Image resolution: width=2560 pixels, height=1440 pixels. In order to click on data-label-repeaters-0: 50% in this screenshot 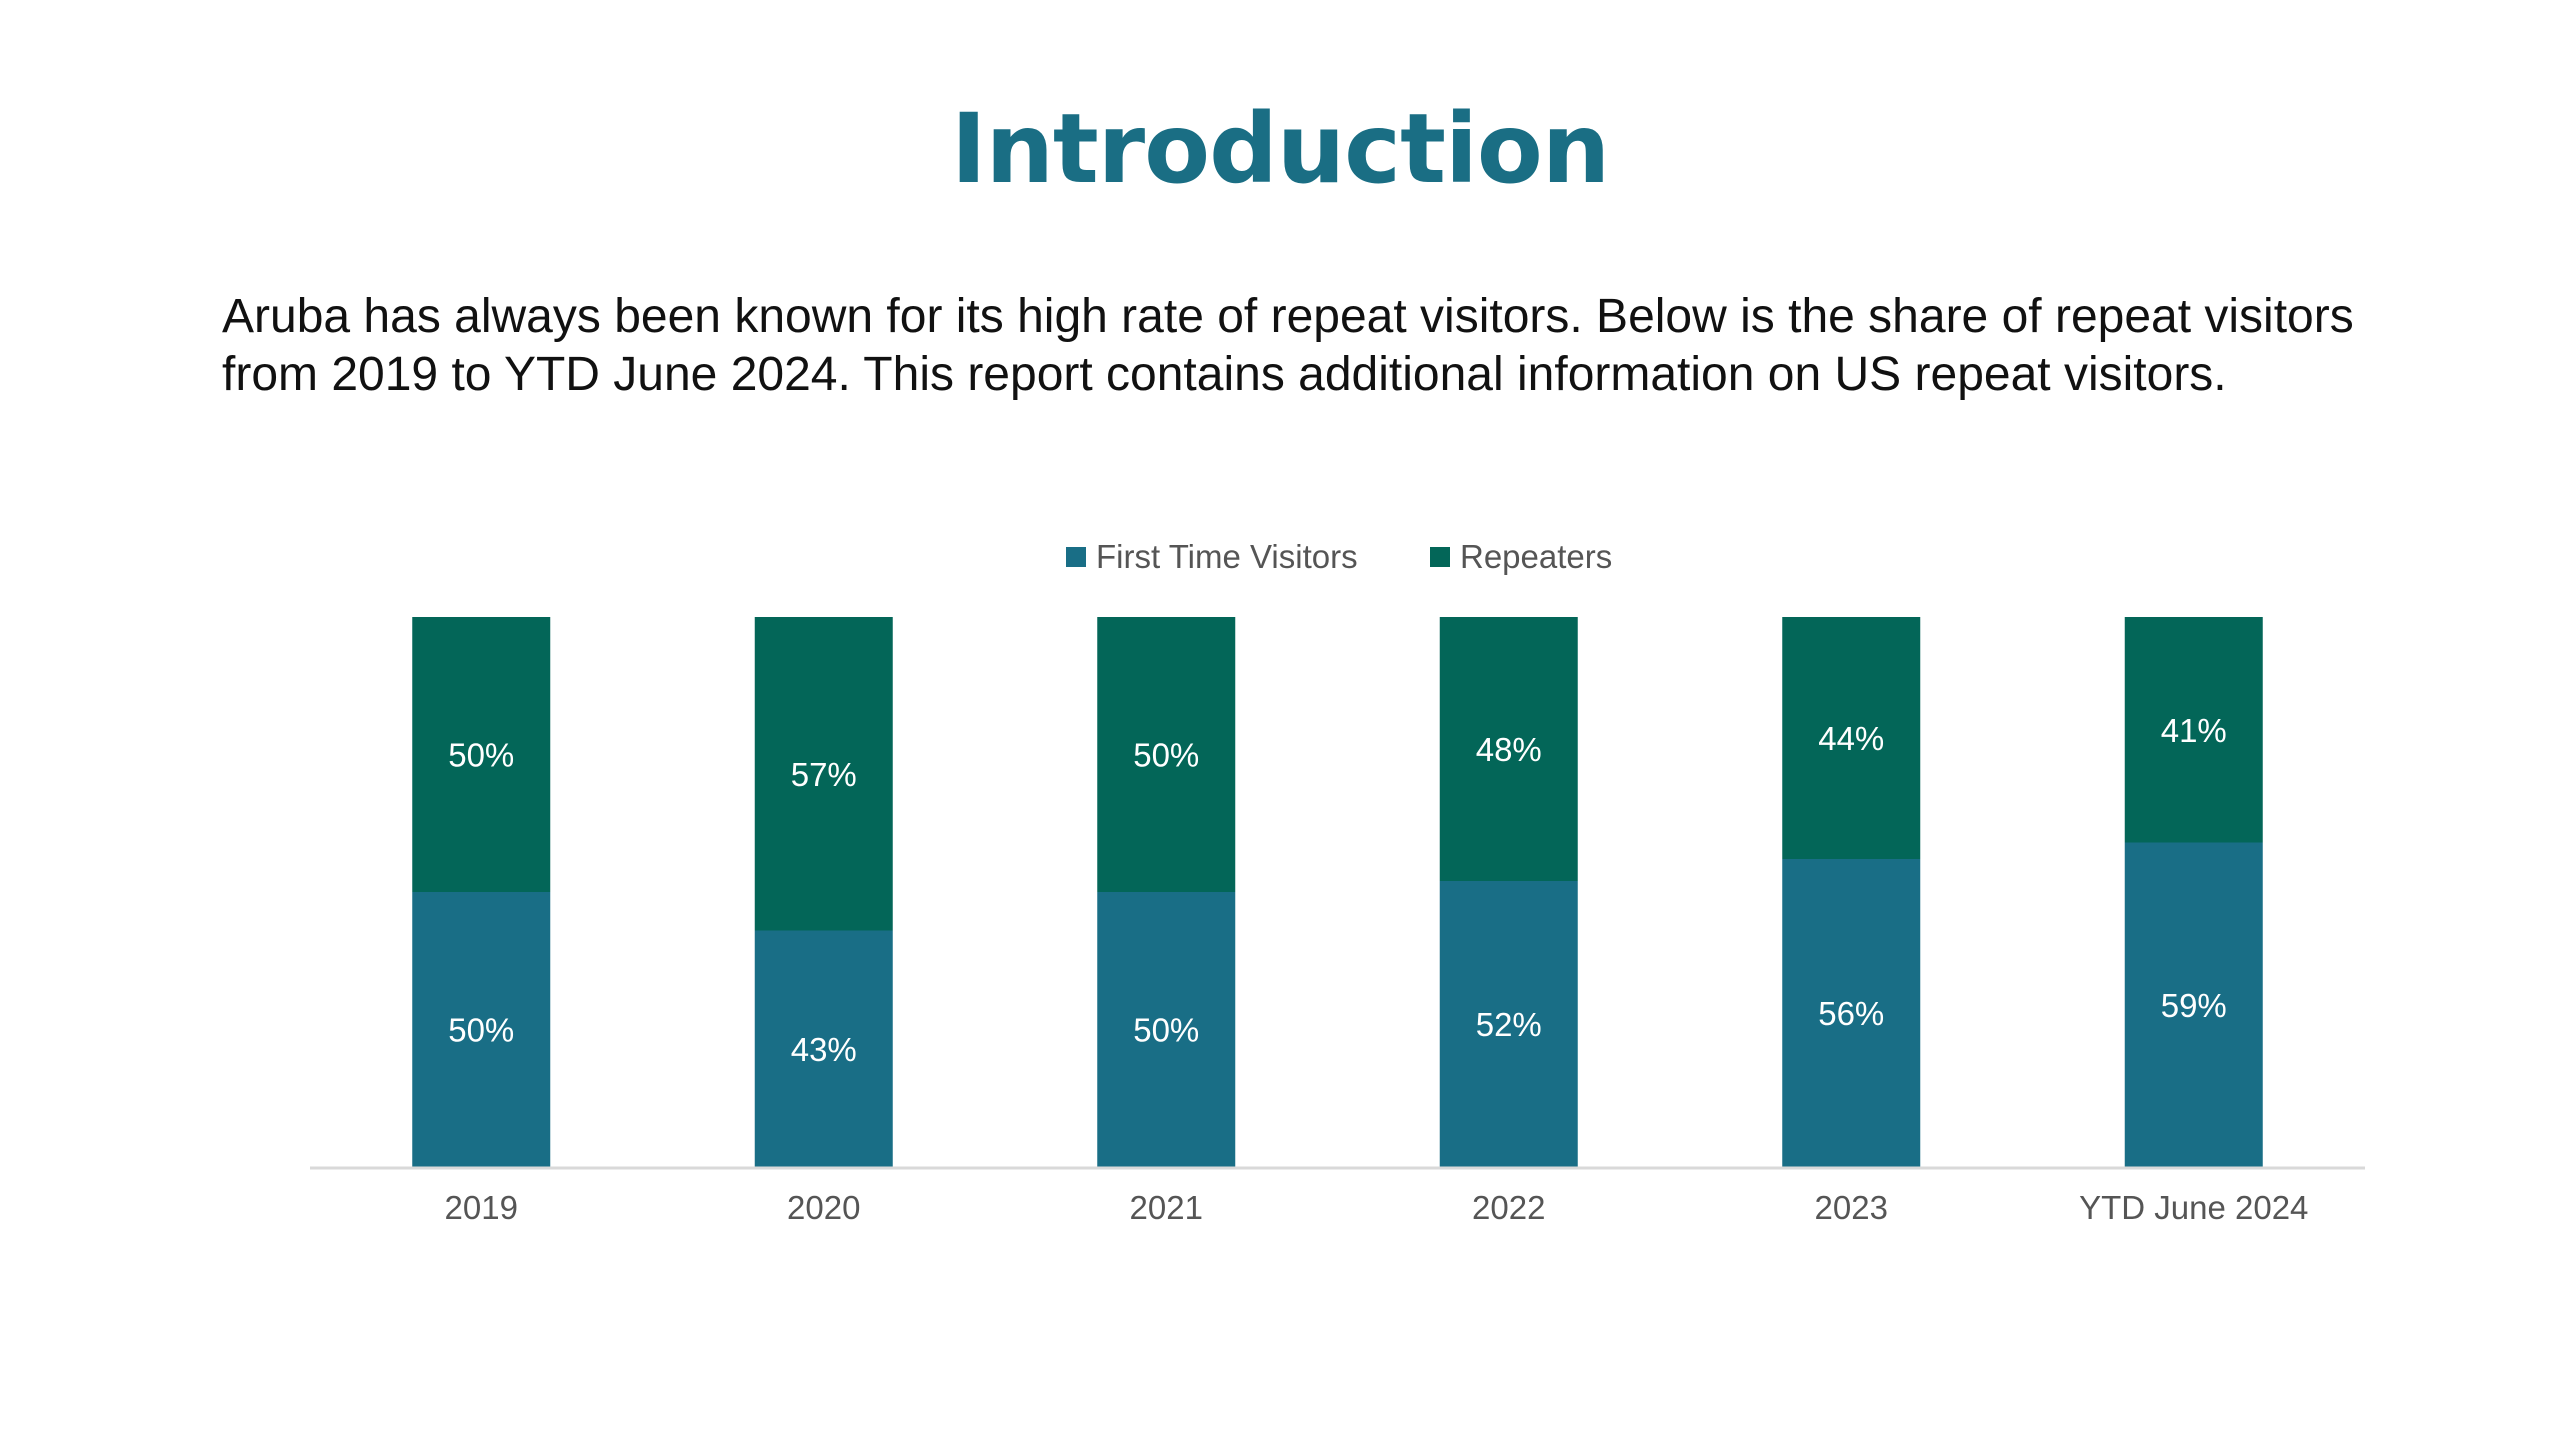, I will do `click(481, 755)`.